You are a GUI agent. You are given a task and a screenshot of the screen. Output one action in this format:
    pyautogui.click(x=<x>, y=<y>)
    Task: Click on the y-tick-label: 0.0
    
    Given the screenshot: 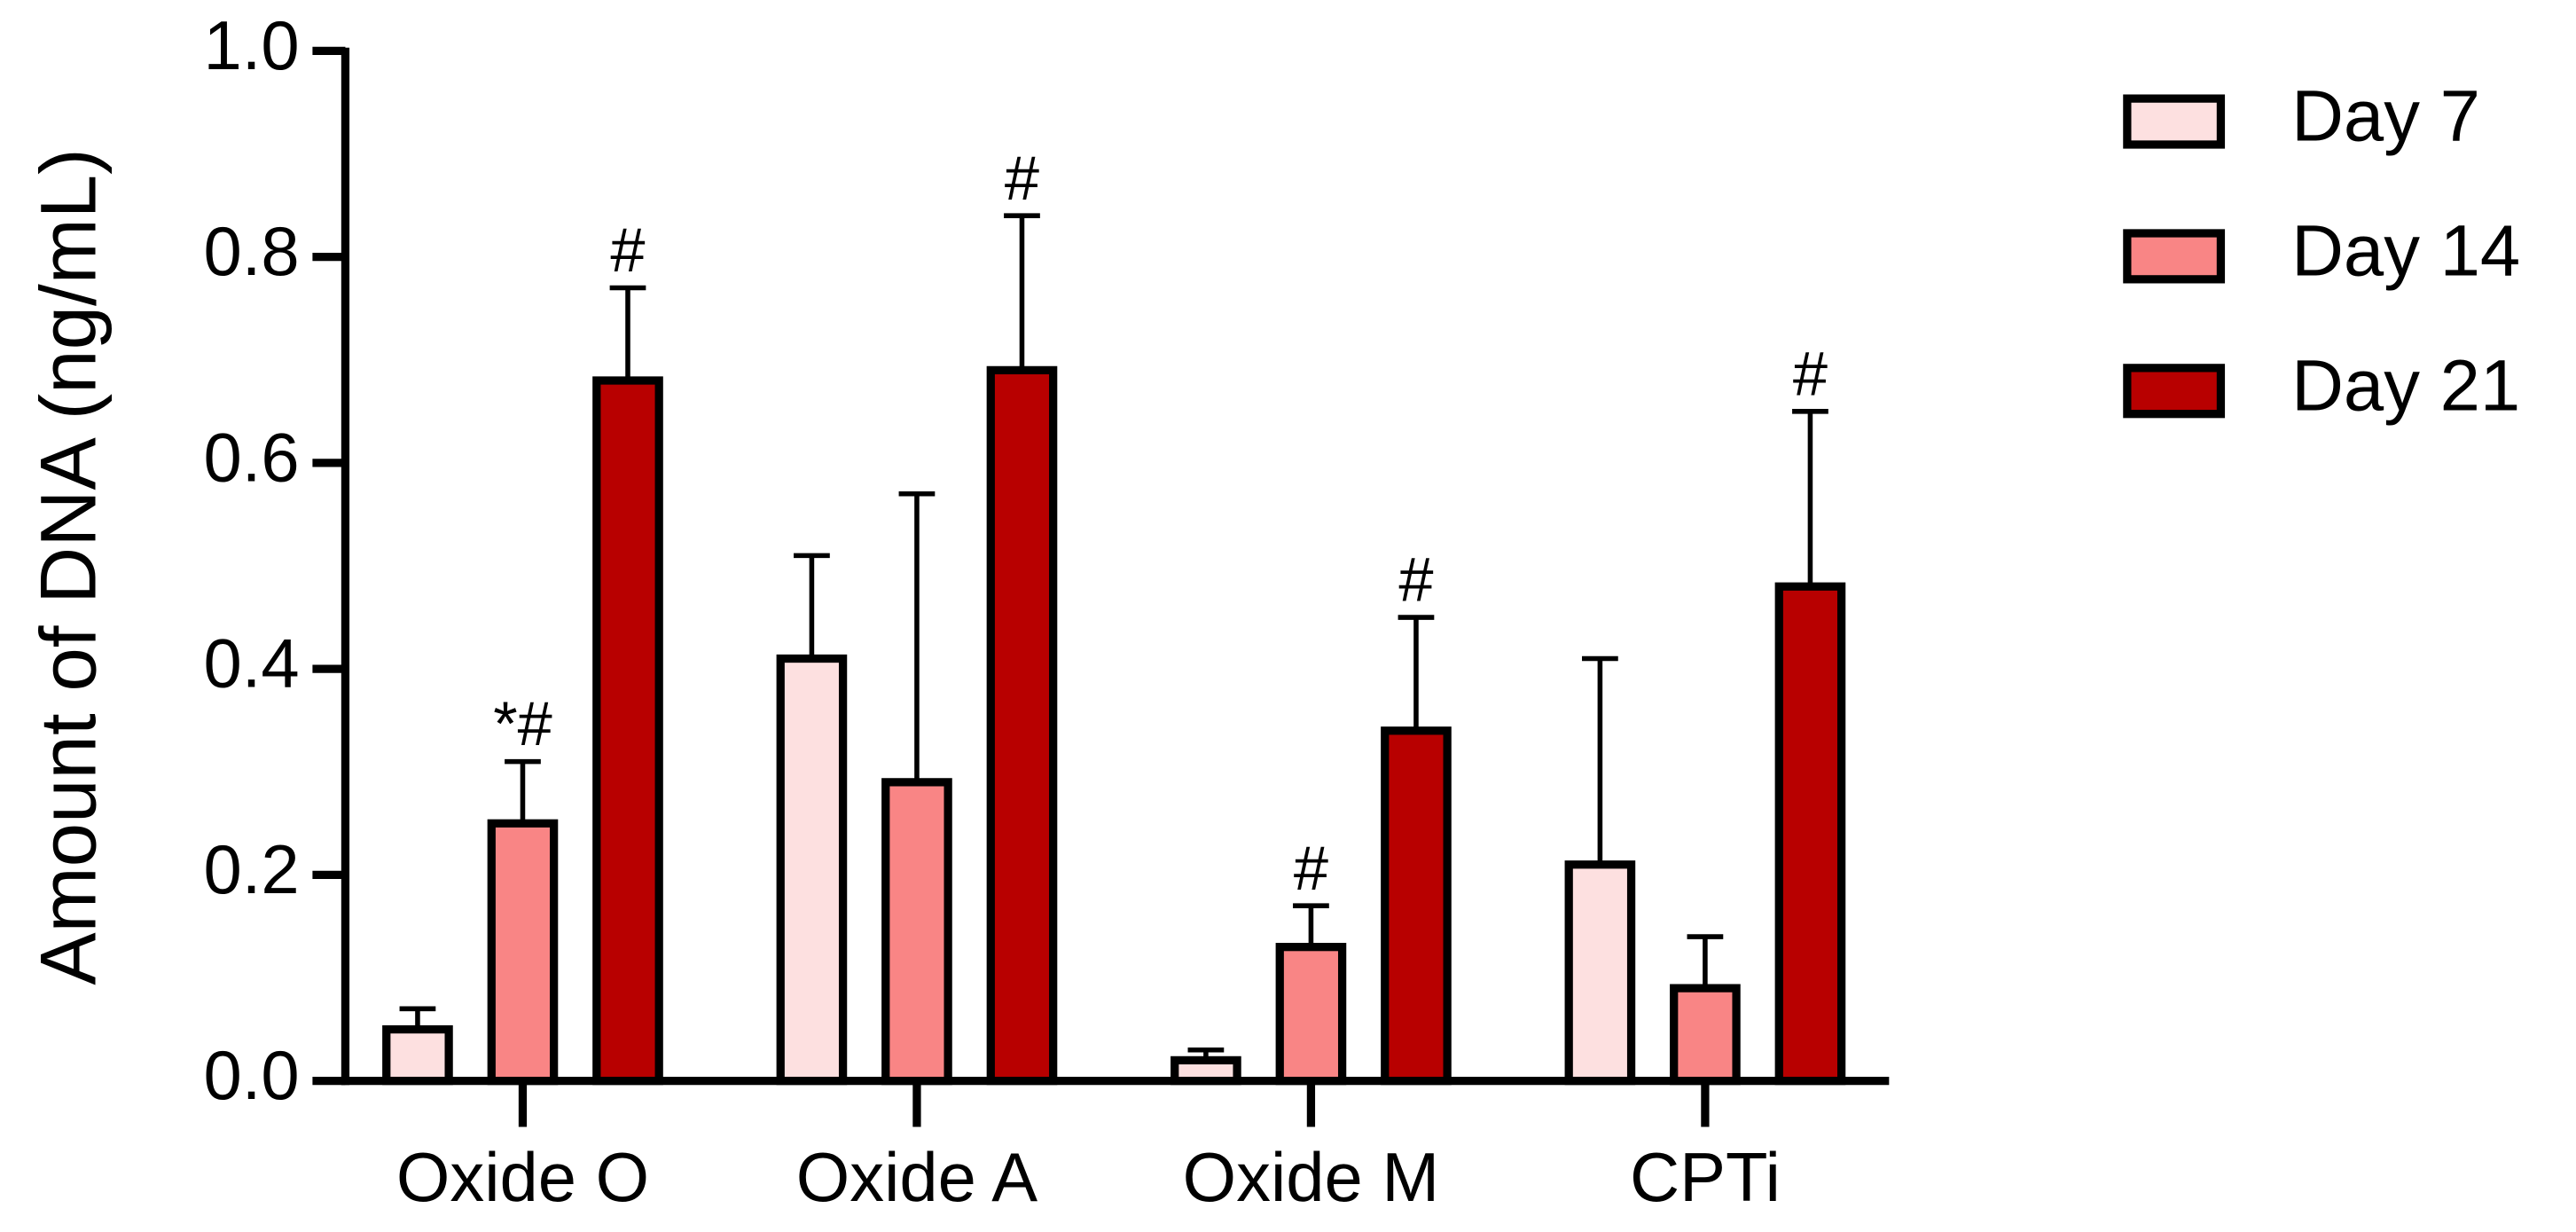 What is the action you would take?
    pyautogui.click(x=251, y=1076)
    